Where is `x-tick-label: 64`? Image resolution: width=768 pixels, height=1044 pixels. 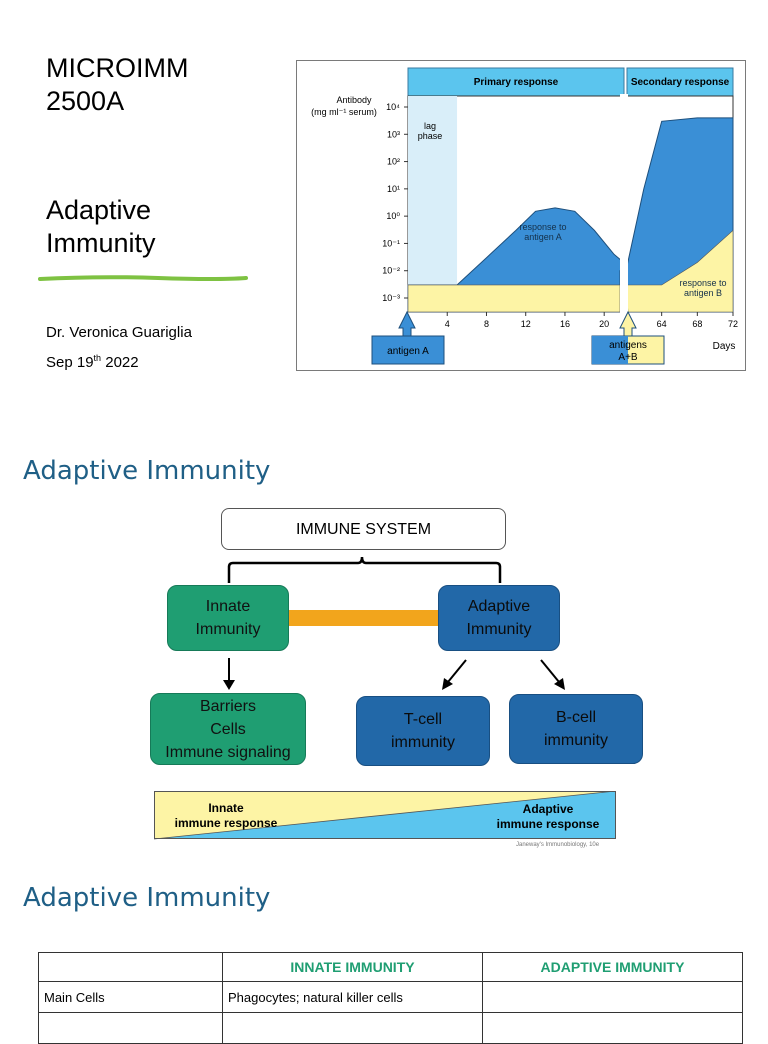
x-tick-label: 64 is located at coordinates (662, 324).